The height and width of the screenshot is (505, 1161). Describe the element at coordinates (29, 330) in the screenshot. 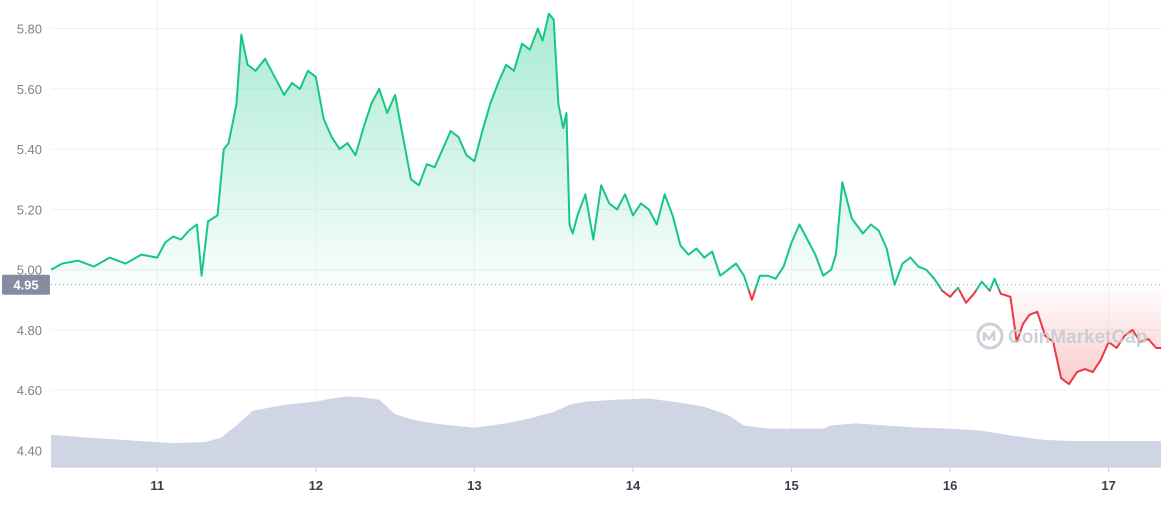

I see `y-tick-label: 4.80` at that location.